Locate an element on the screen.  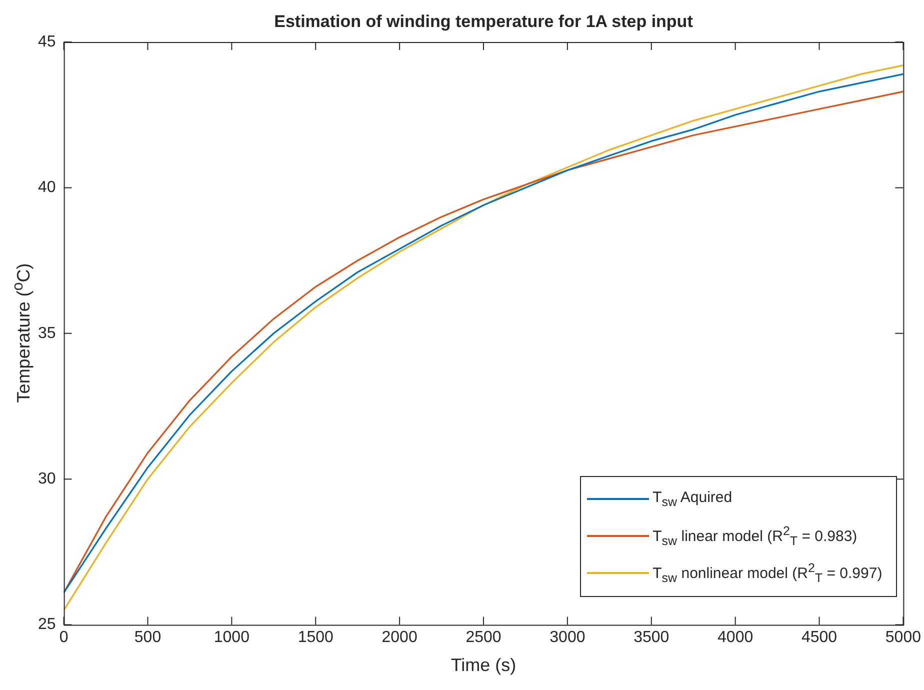
legend-label: T$_{sw}$ nonlinear model (R$^{2}$$_{T}$ = 0.997) is located at coordinates (767, 573).